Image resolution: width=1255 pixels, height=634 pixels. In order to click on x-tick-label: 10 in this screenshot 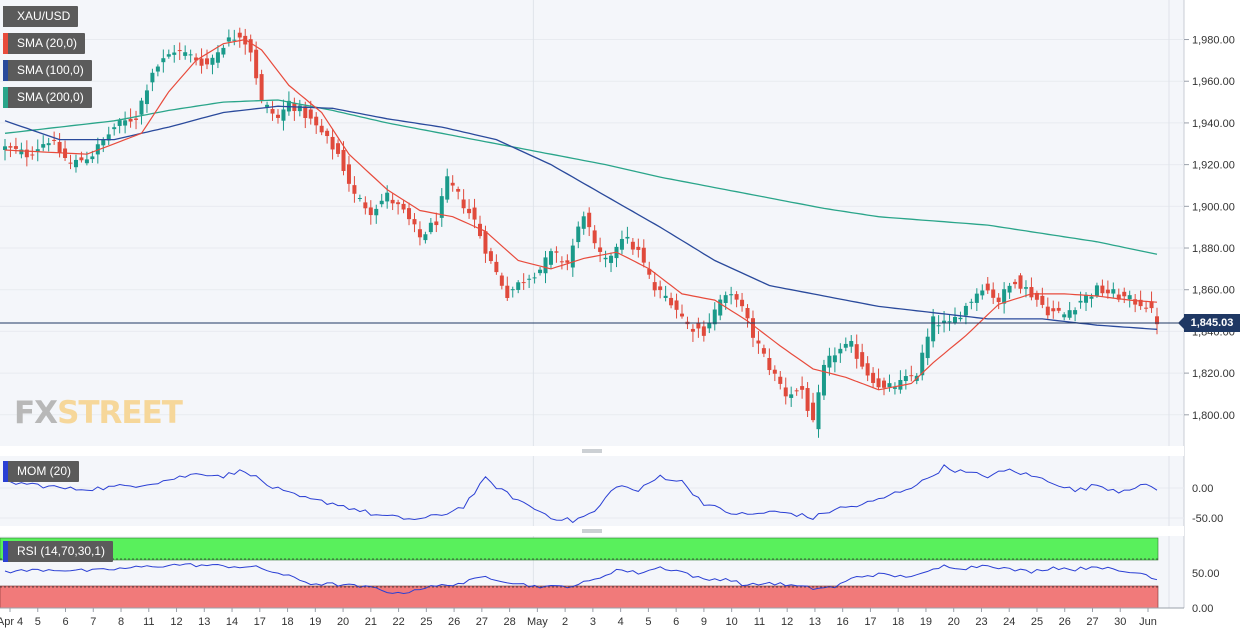, I will do `click(732, 622)`.